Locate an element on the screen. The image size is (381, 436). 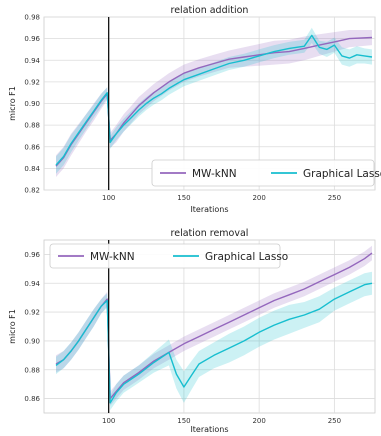
y-tick-label: 0.98 is located at coordinates (32, 18).